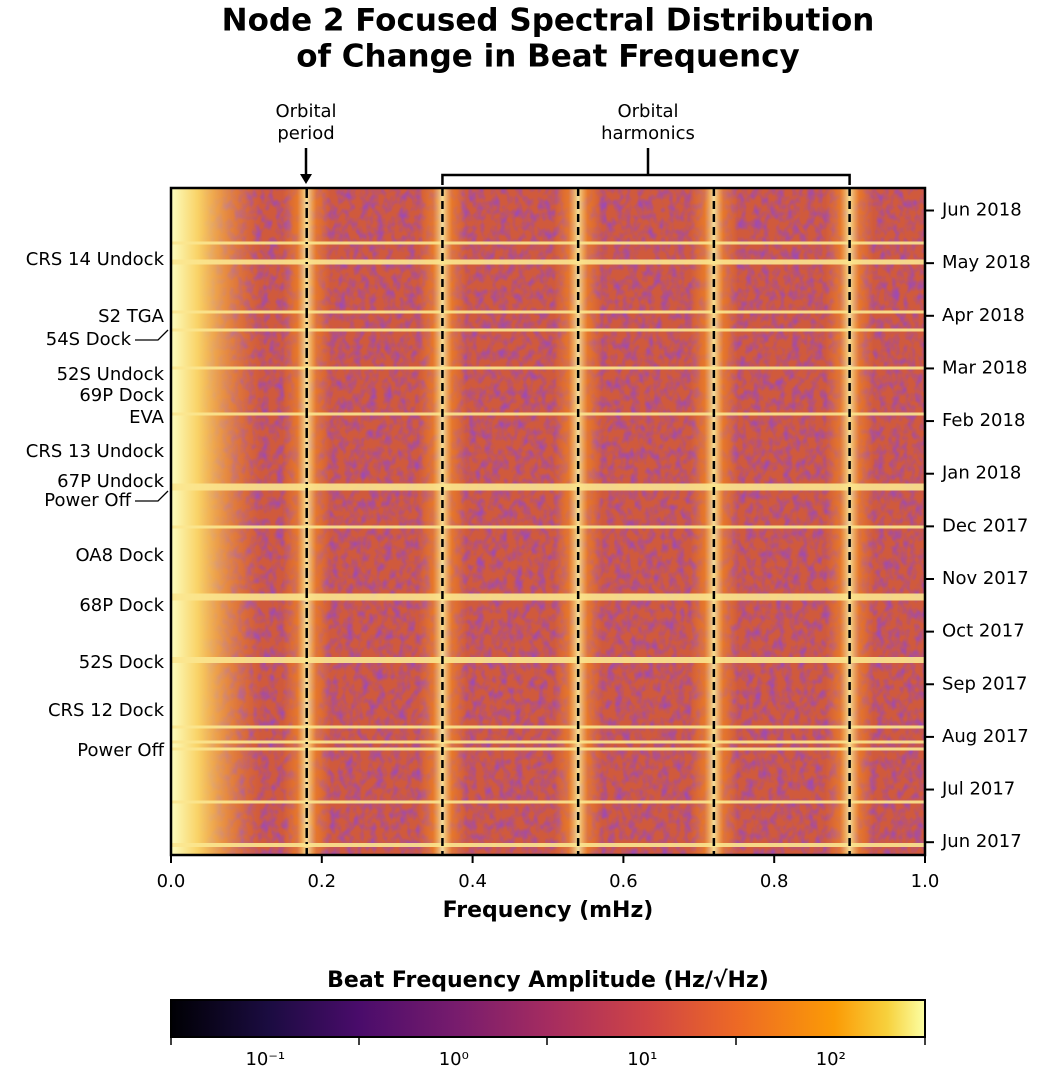 The image size is (1047, 1078). What do you see at coordinates (985, 367) in the screenshot?
I see `y-tick-label: Mar 2018` at bounding box center [985, 367].